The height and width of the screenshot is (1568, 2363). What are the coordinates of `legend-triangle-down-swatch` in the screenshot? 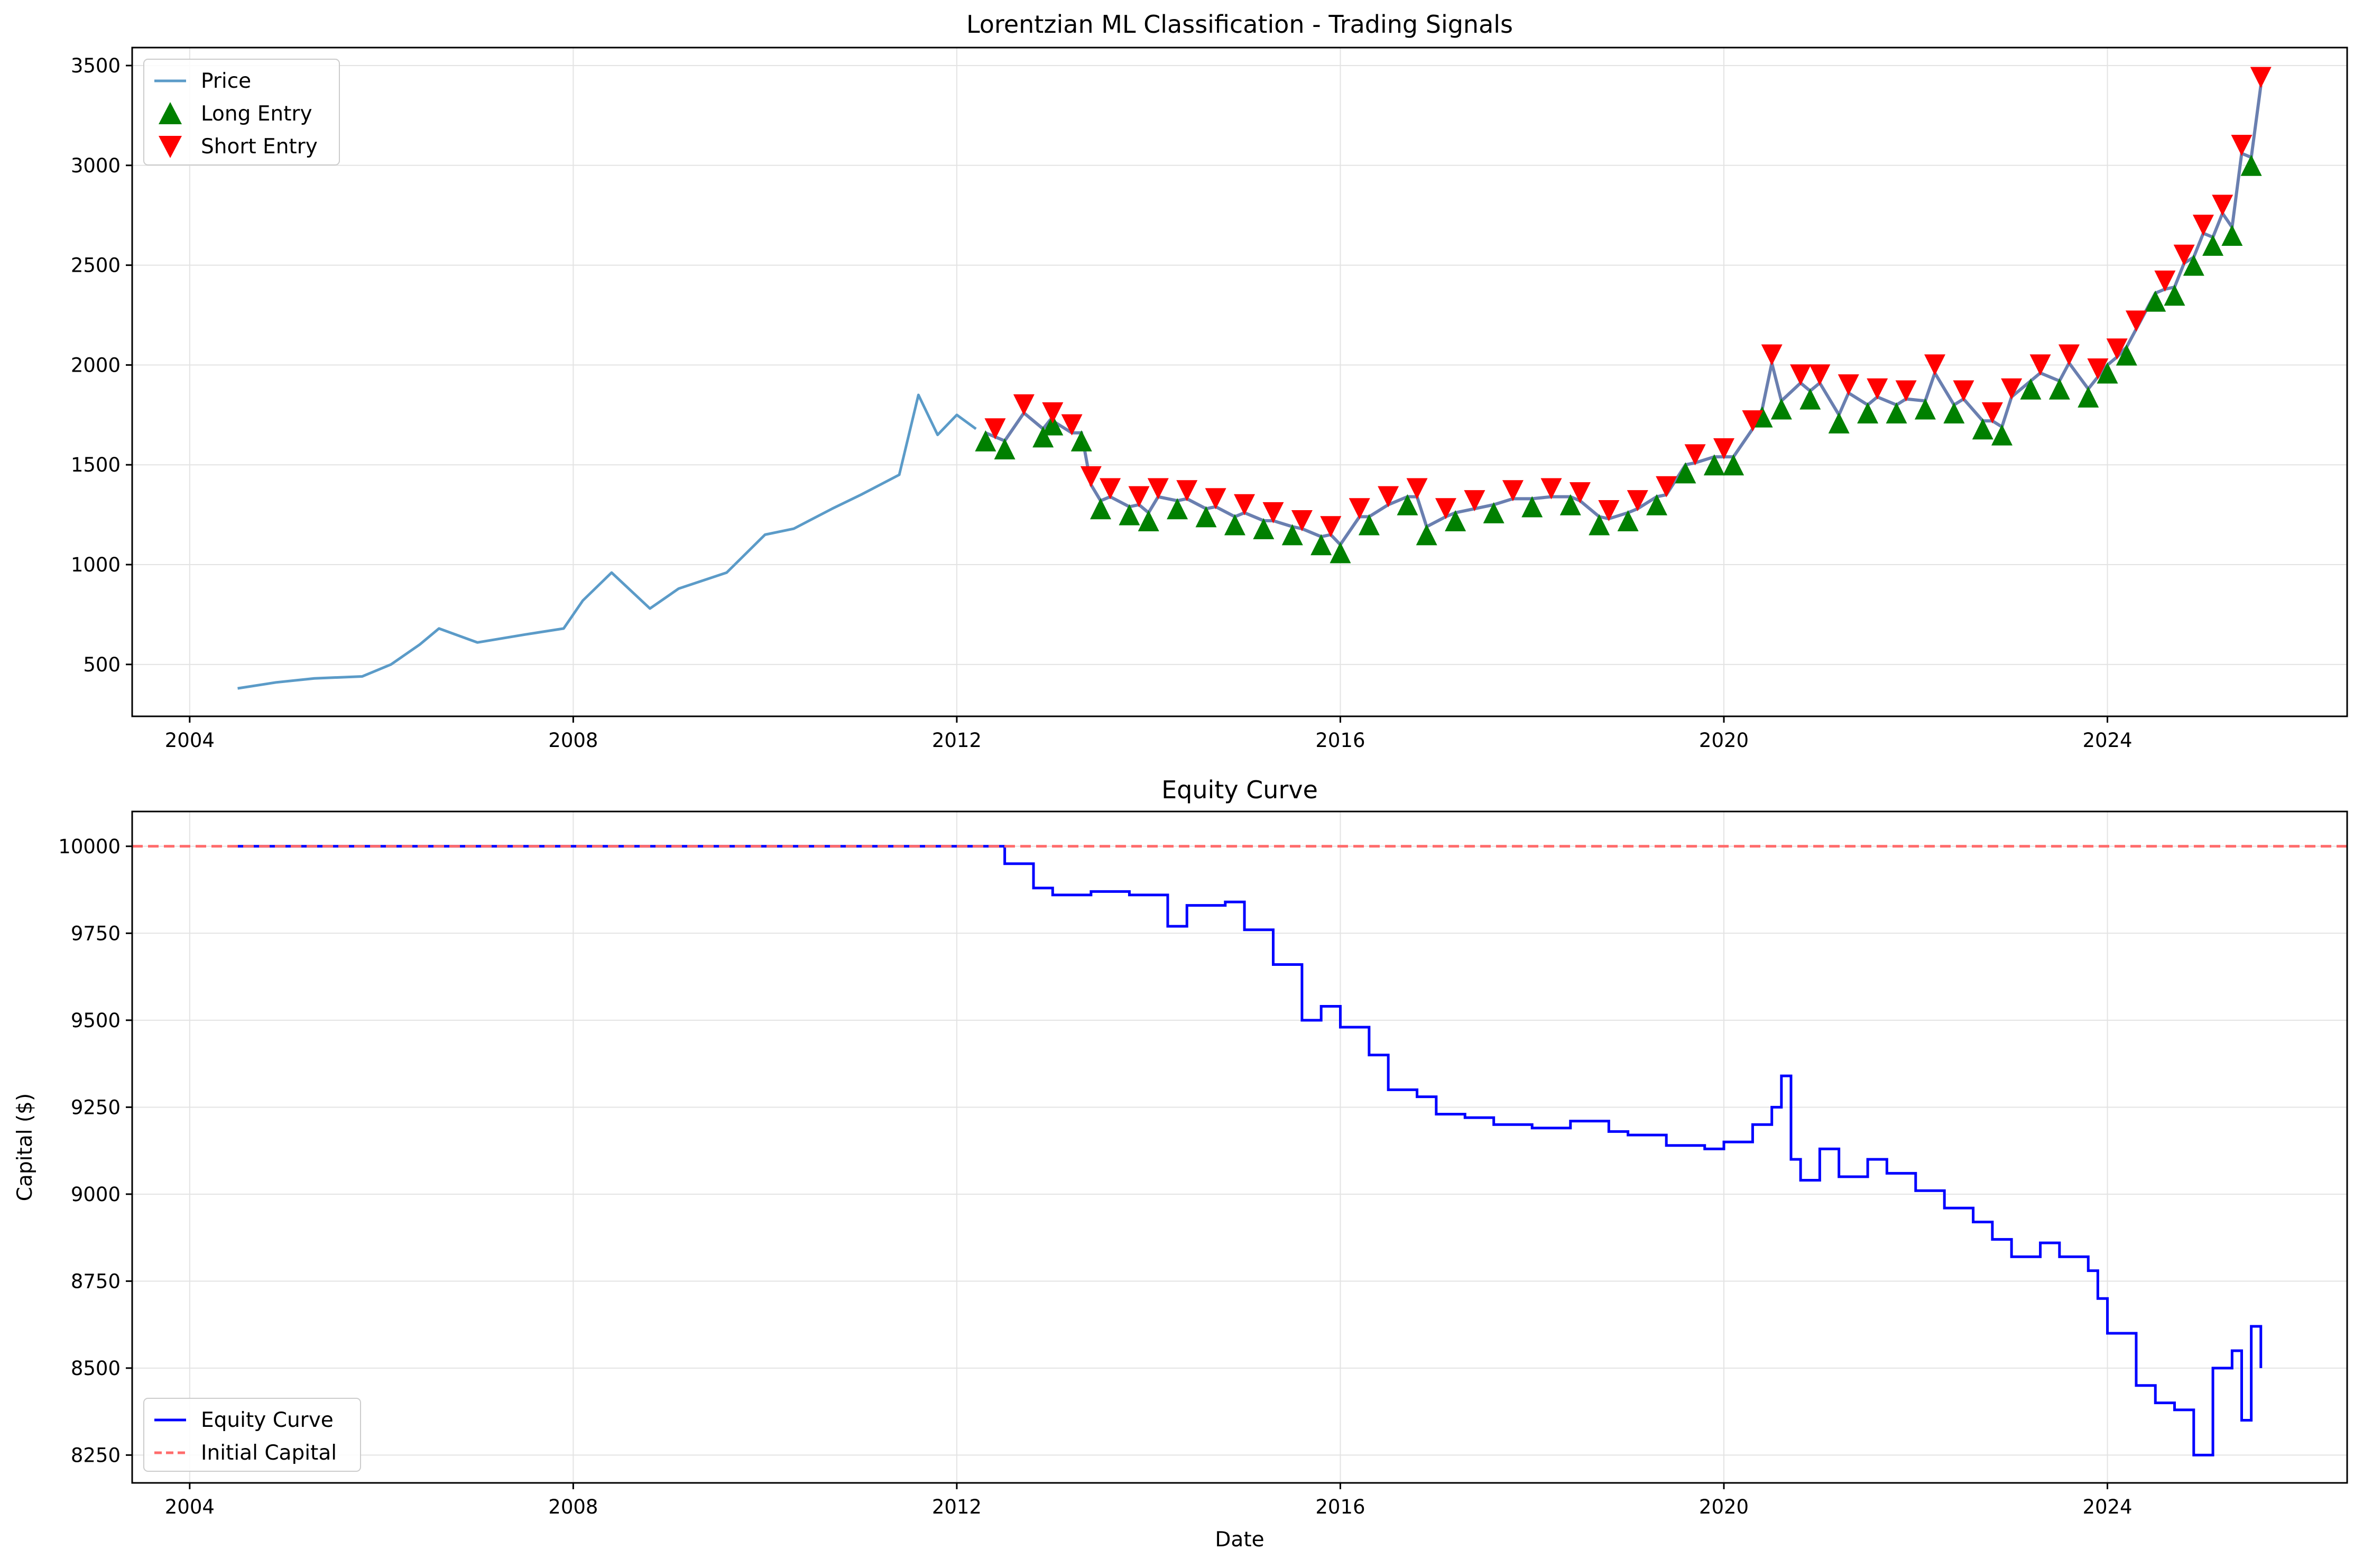 It's located at (170, 147).